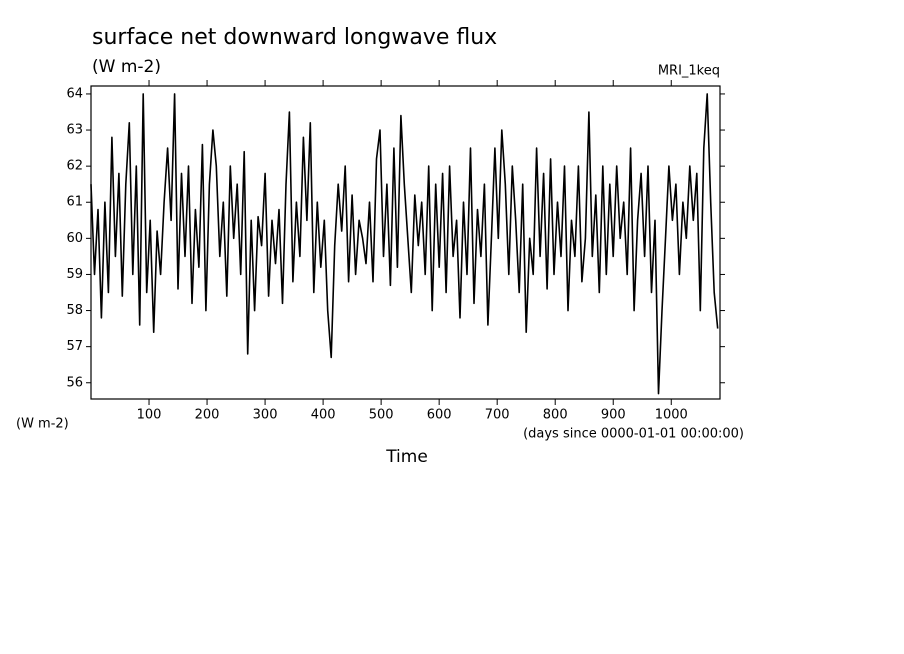 The image size is (904, 654). I want to click on y-tick-label: 64, so click(74, 93).